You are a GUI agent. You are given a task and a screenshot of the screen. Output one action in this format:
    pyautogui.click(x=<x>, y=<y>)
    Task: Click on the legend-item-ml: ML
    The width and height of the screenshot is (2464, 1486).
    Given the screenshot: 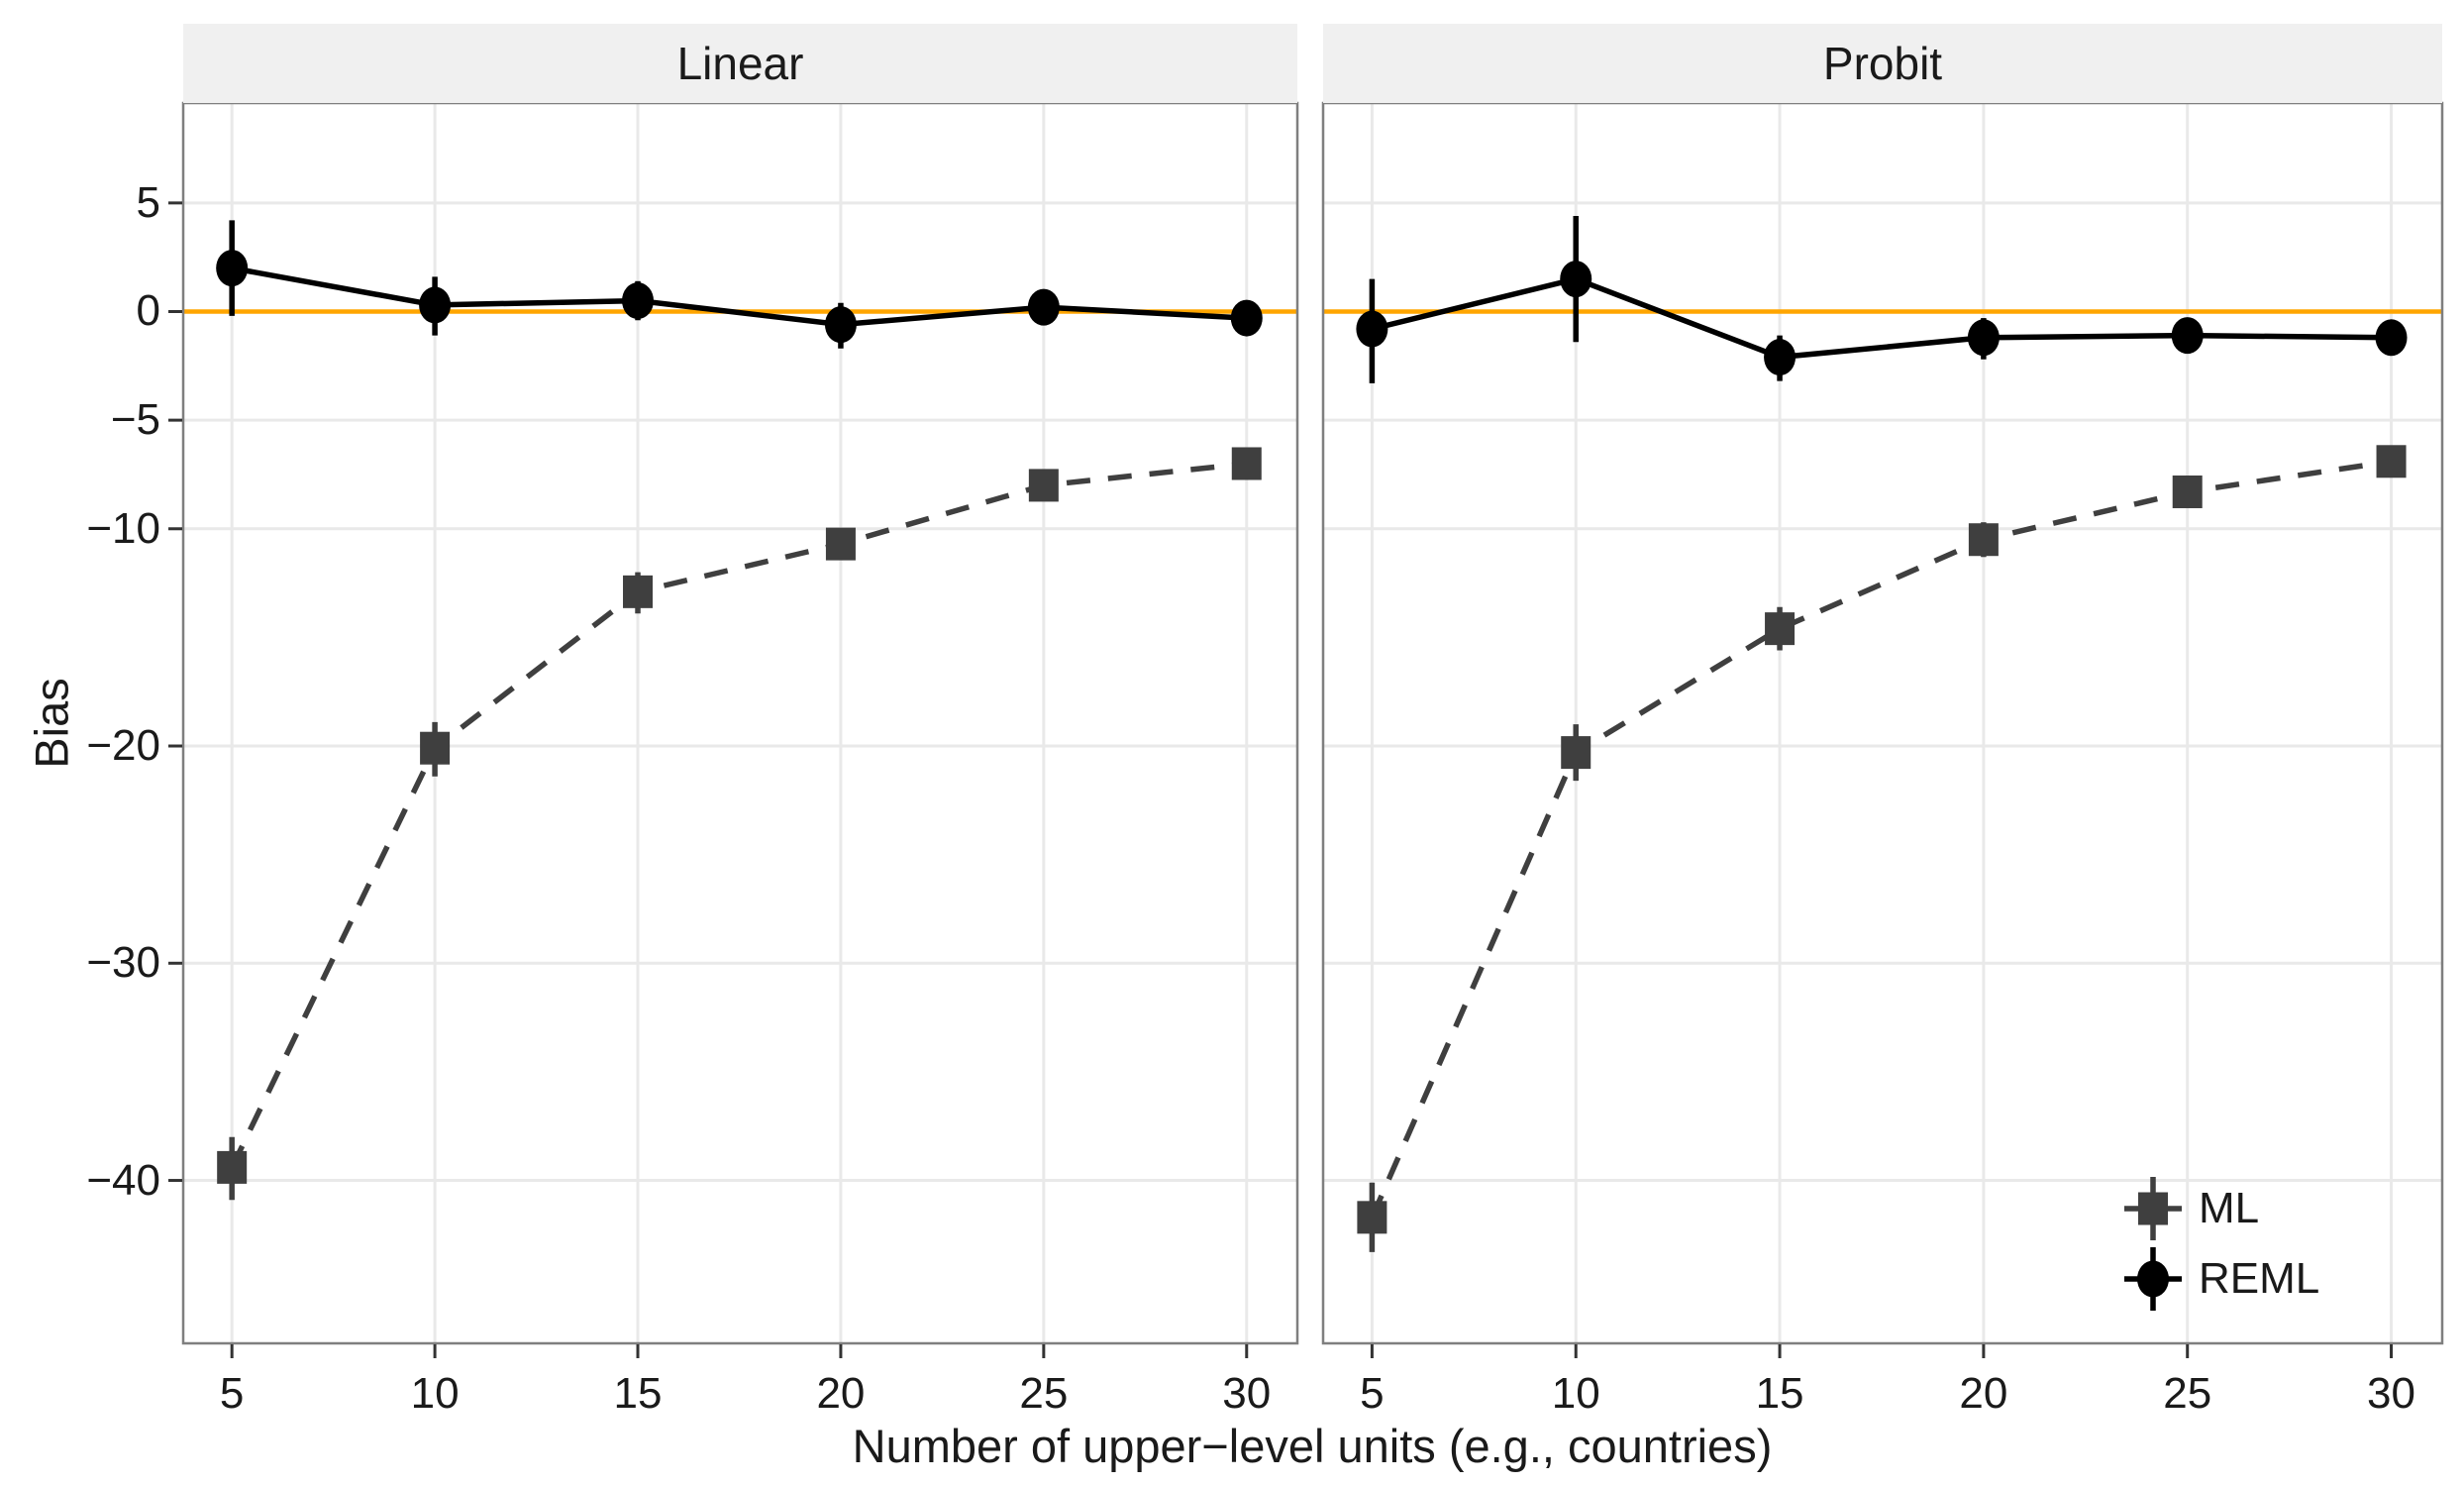 What is the action you would take?
    pyautogui.click(x=2220, y=1208)
    